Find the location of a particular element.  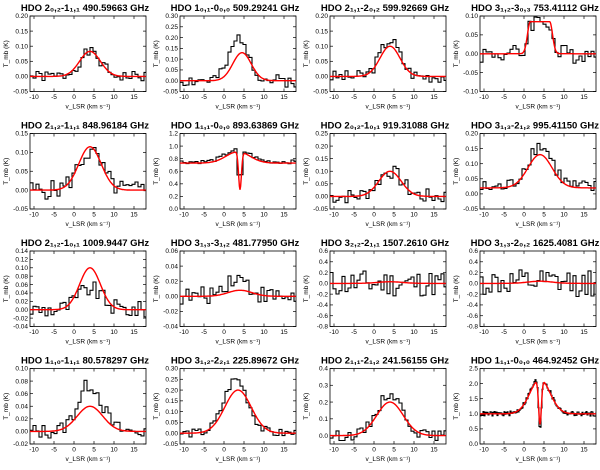

y-tick-label: 2.5 is located at coordinates (473, 369).